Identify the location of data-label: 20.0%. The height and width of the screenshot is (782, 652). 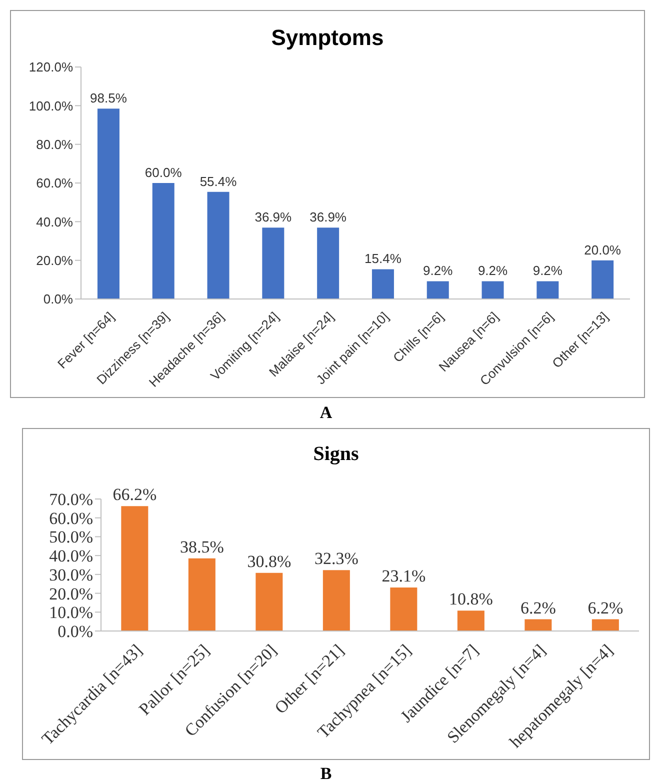
(603, 250).